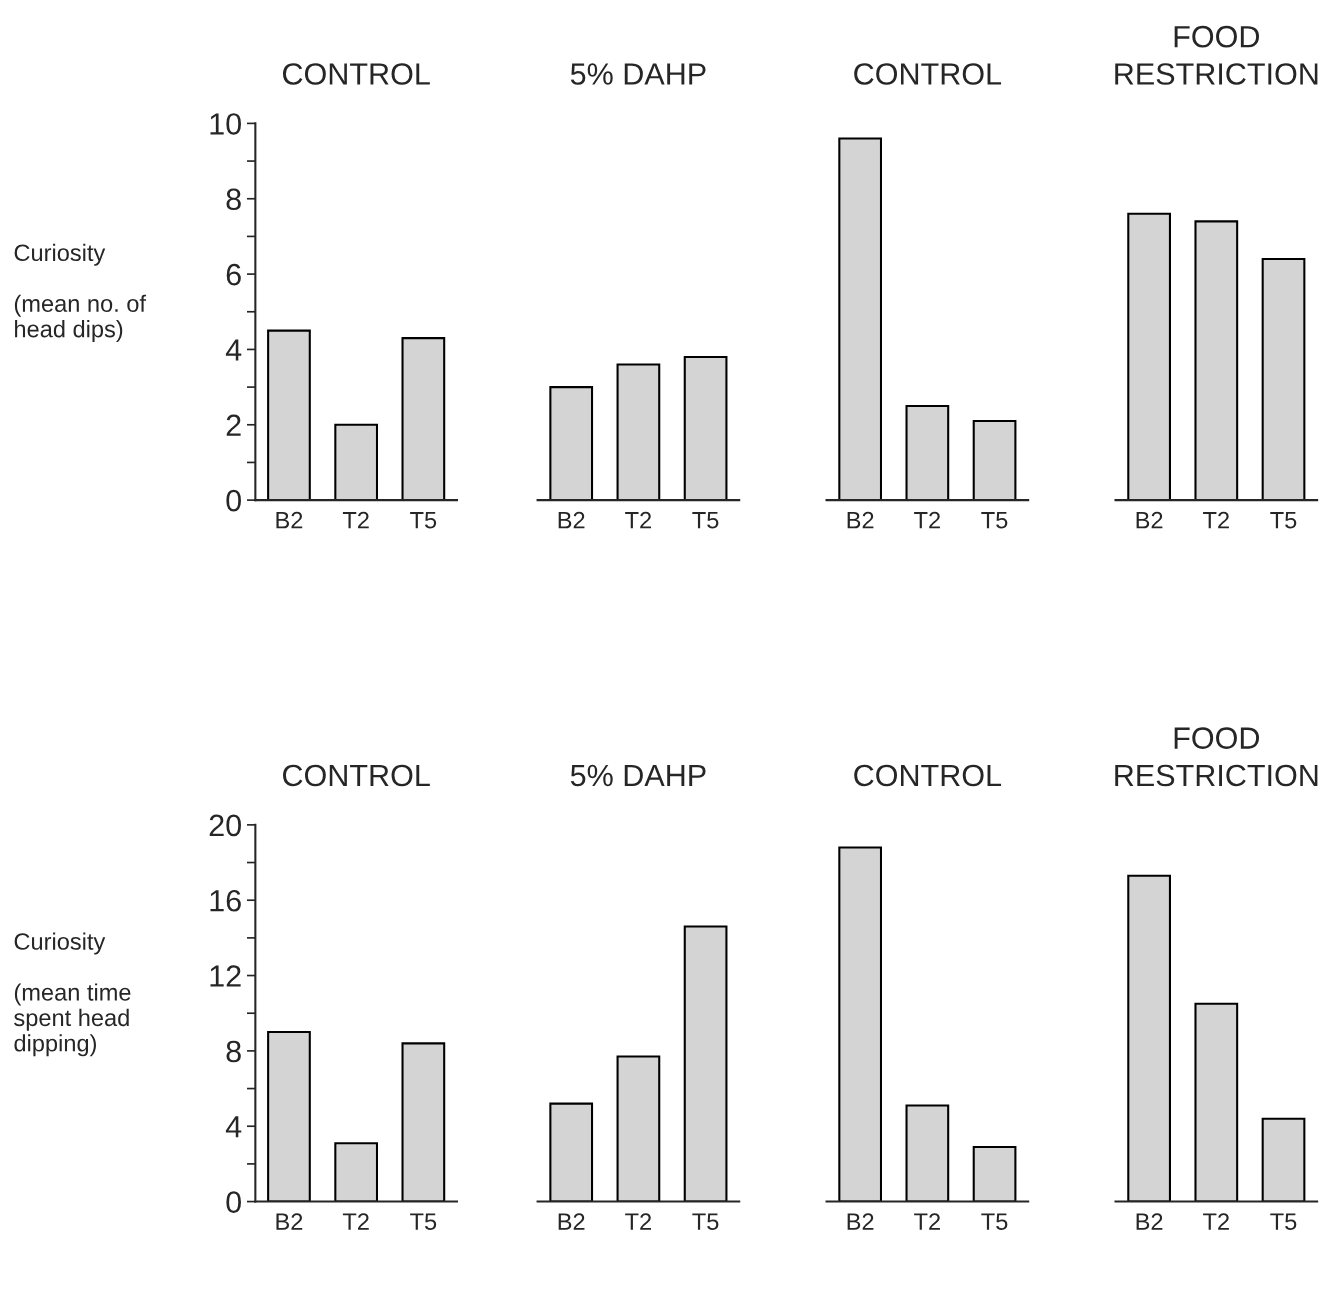 The width and height of the screenshot is (1344, 1299). Describe the element at coordinates (72, 994) in the screenshot. I see `text: Curiosity (mean time spent head dipping)` at that location.